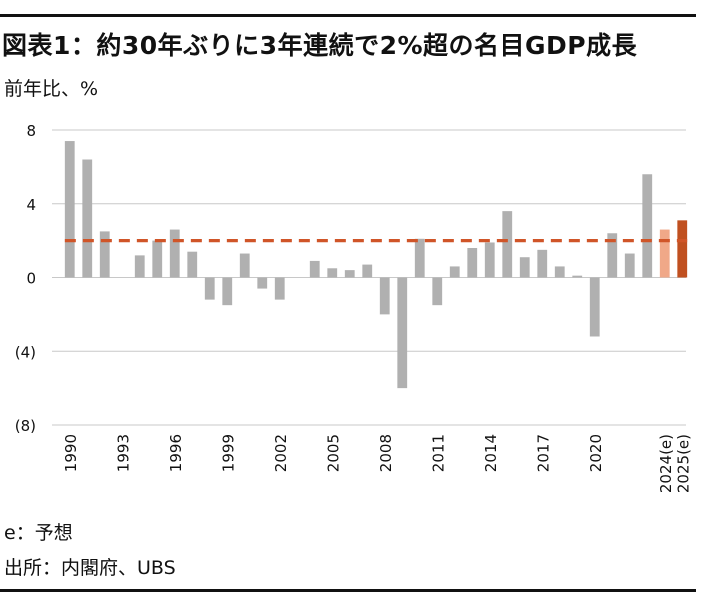 The height and width of the screenshot is (605, 710). I want to click on bar-2008, so click(384, 296).